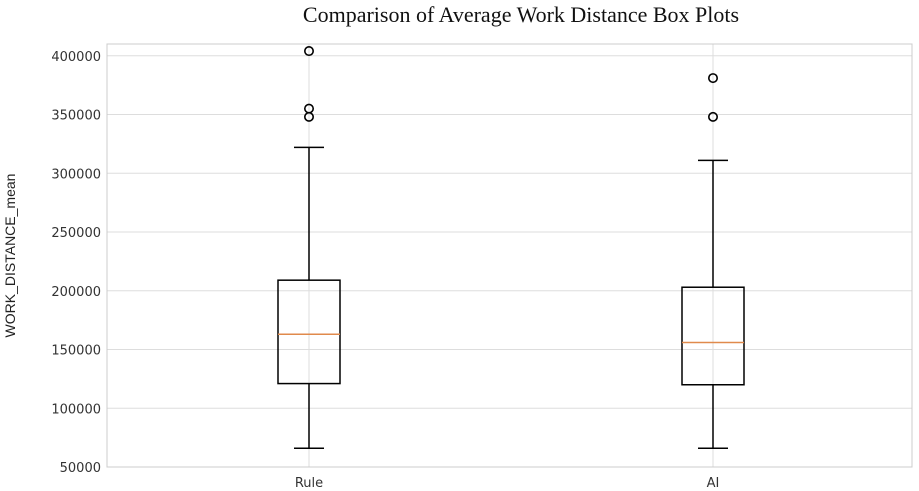 This screenshot has height=491, width=919. I want to click on box-rule, so click(309, 247).